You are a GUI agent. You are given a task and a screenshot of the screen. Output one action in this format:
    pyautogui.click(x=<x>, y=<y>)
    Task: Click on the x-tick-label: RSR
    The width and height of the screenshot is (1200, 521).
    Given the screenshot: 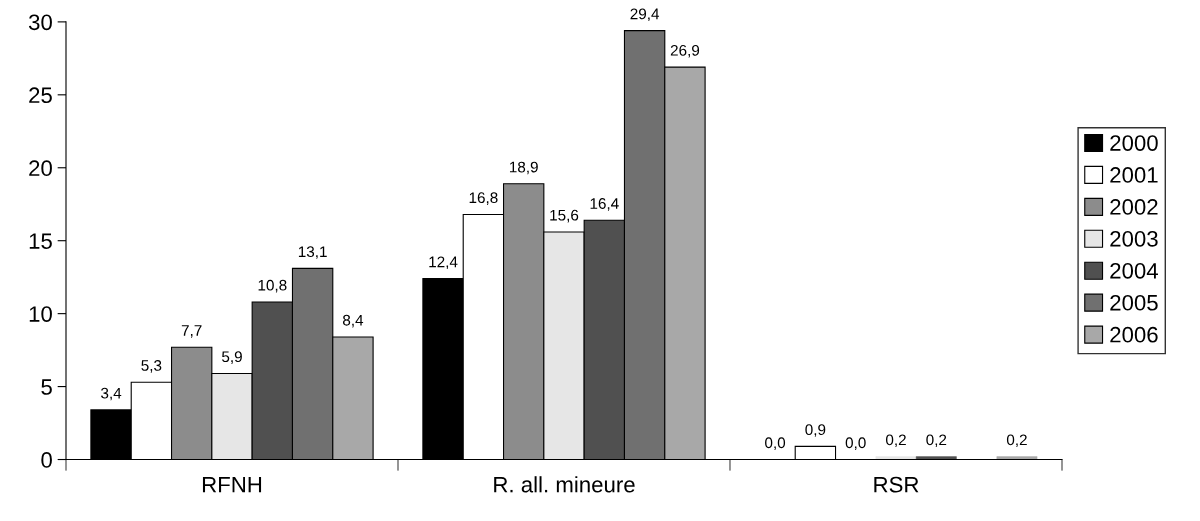 What is the action you would take?
    pyautogui.click(x=896, y=484)
    